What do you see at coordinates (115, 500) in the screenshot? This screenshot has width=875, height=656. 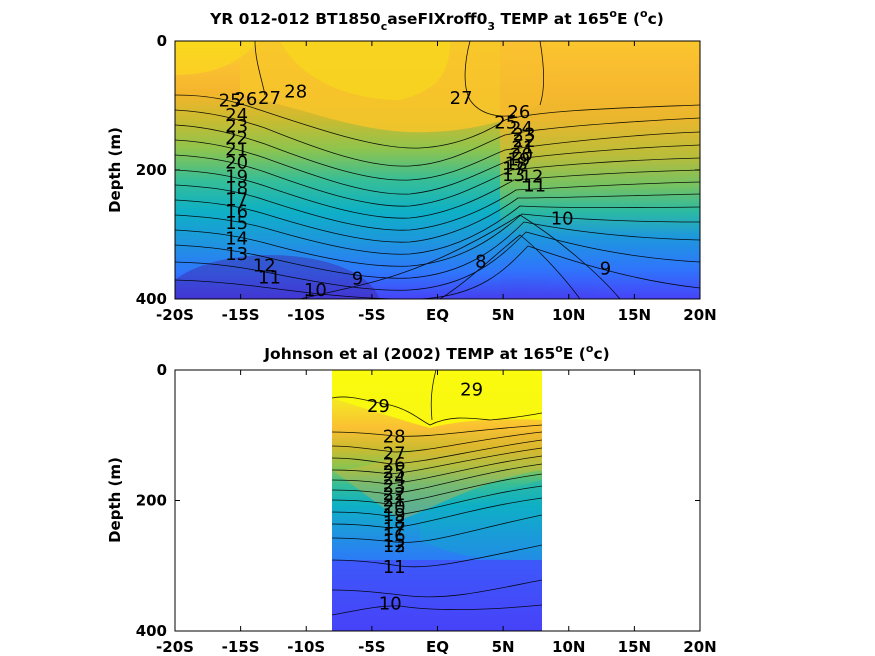 I see `bottom-y-axis-label: Depth (m)` at bounding box center [115, 500].